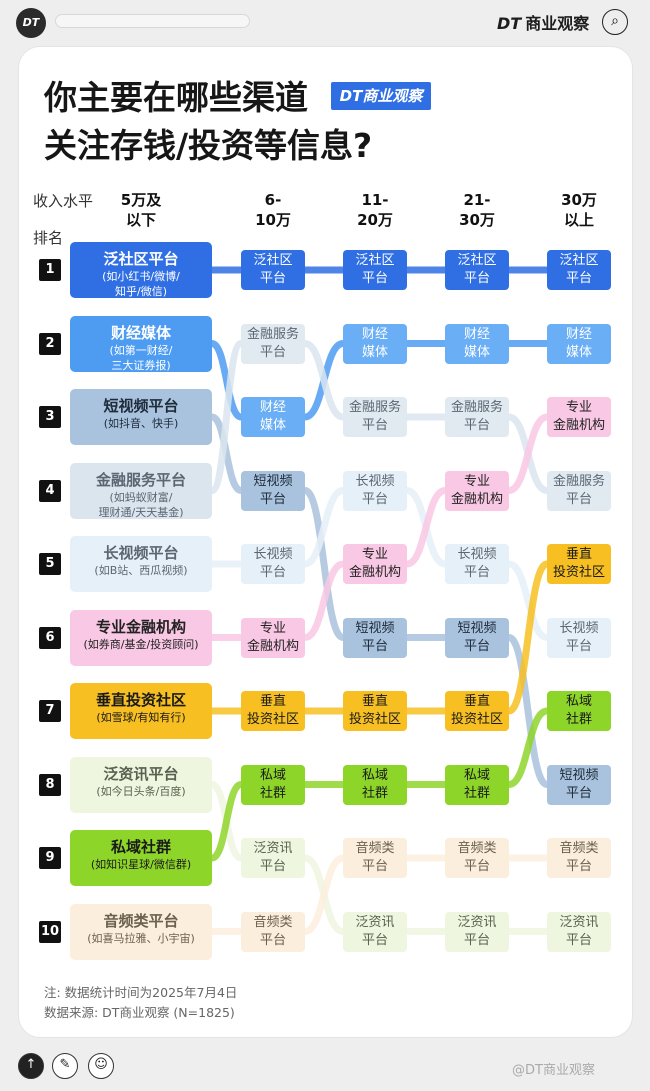 This screenshot has width=650, height=1091. I want to click on address-bar, so click(152, 21).